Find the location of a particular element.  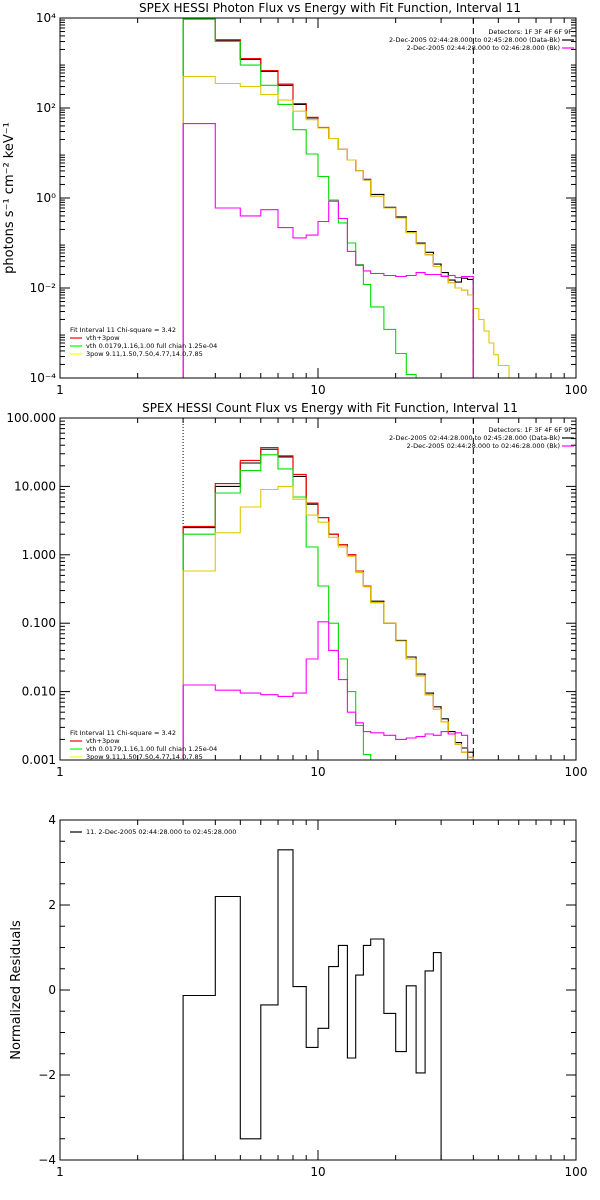

y-tick-label: −4 is located at coordinates (47, 1160).